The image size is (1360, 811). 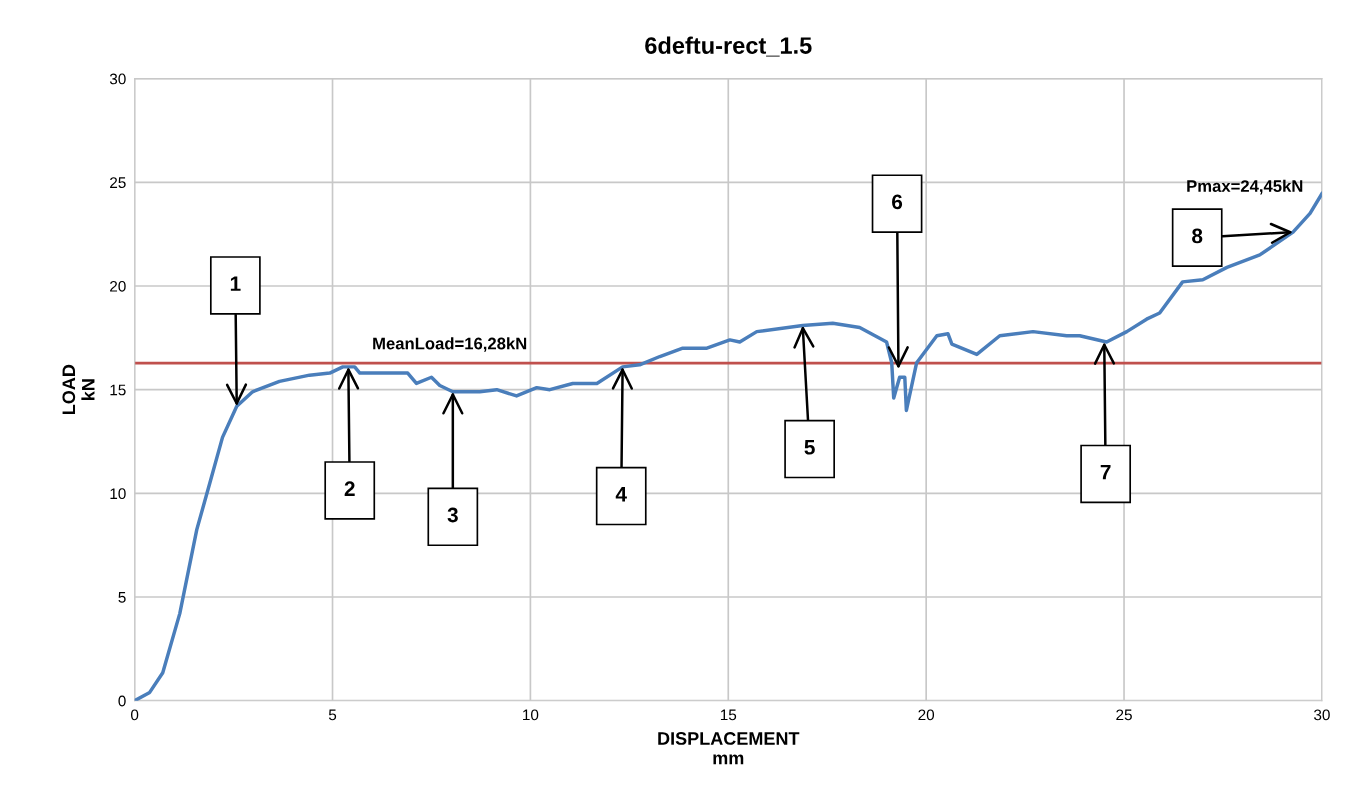 What do you see at coordinates (1124, 715) in the screenshot?
I see `x-tick-label: 25` at bounding box center [1124, 715].